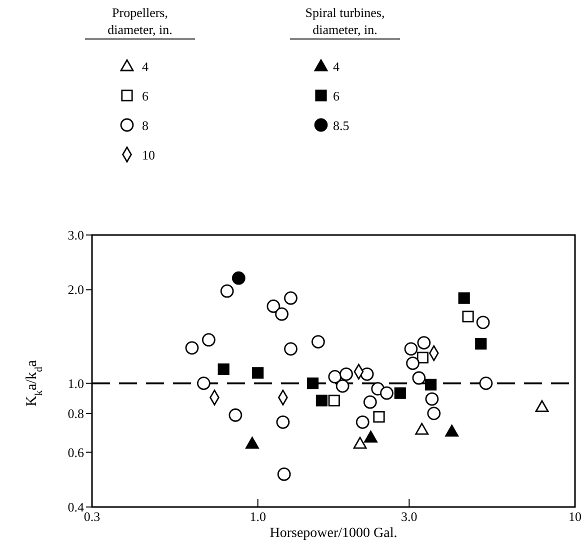 The image size is (584, 543). Describe the element at coordinates (341, 125) in the screenshot. I see `legend-label: 8.5` at that location.